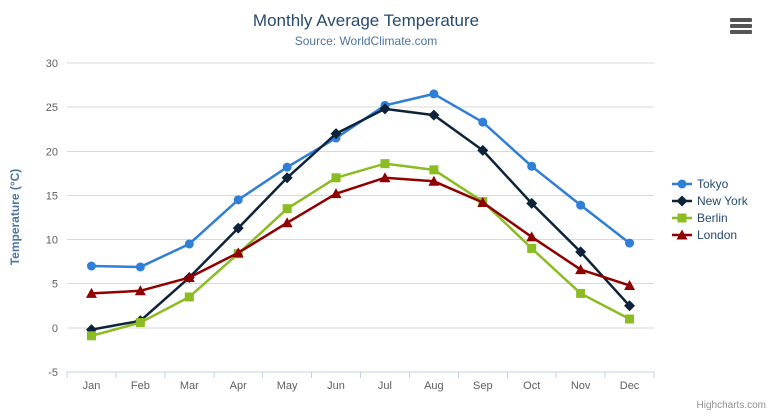  Describe the element at coordinates (238, 200) in the screenshot. I see `data-point-tokyo-apr` at that location.